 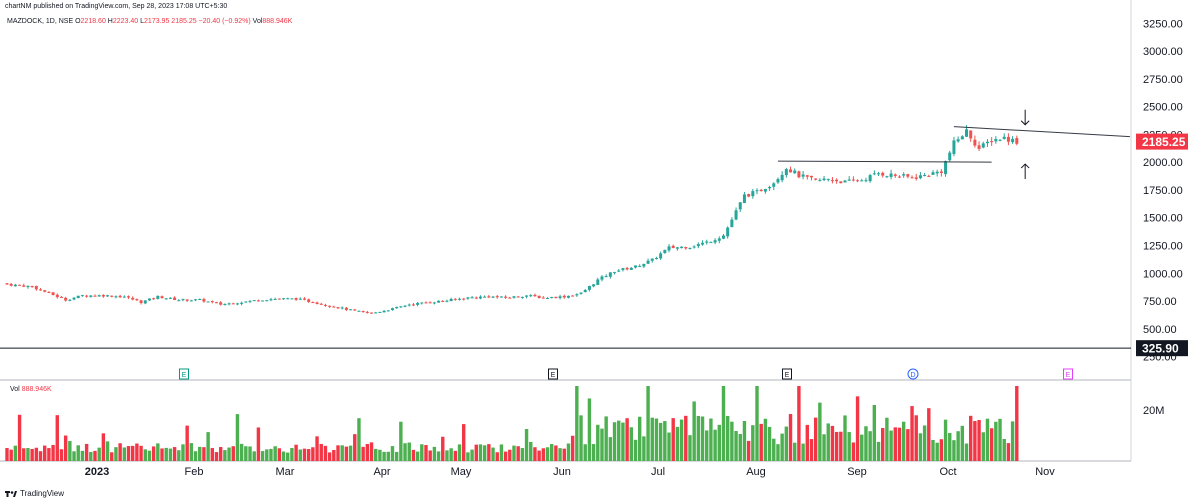 What do you see at coordinates (40, 21) in the screenshot?
I see `legend-symbol: MAZDOCK, 1D, NSE` at bounding box center [40, 21].